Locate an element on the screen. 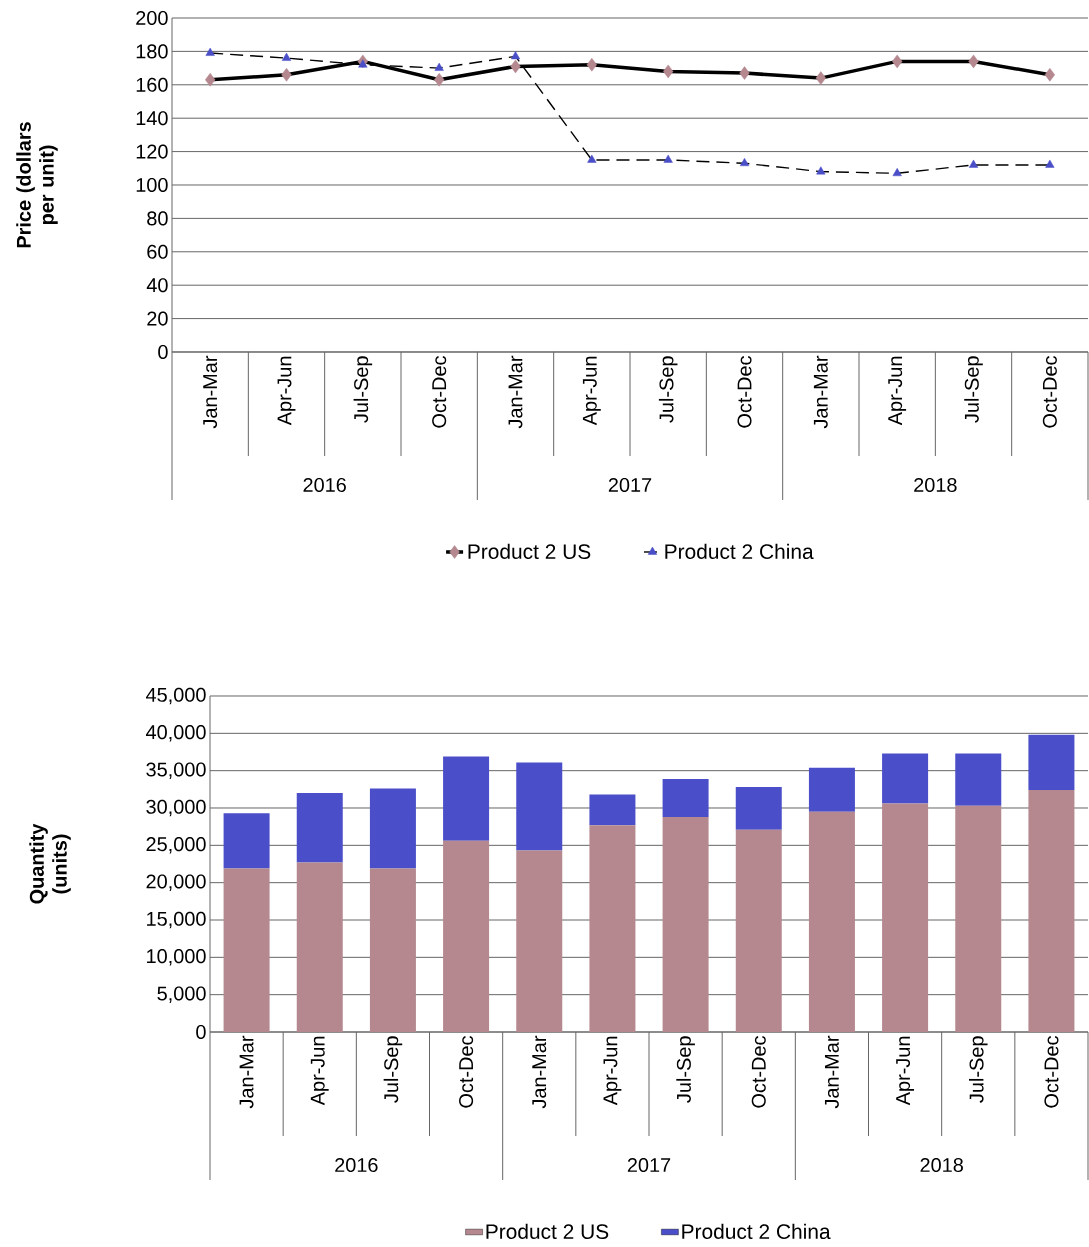 The image size is (1089, 1247). y-tick-label: 120 is located at coordinates (152, 151).